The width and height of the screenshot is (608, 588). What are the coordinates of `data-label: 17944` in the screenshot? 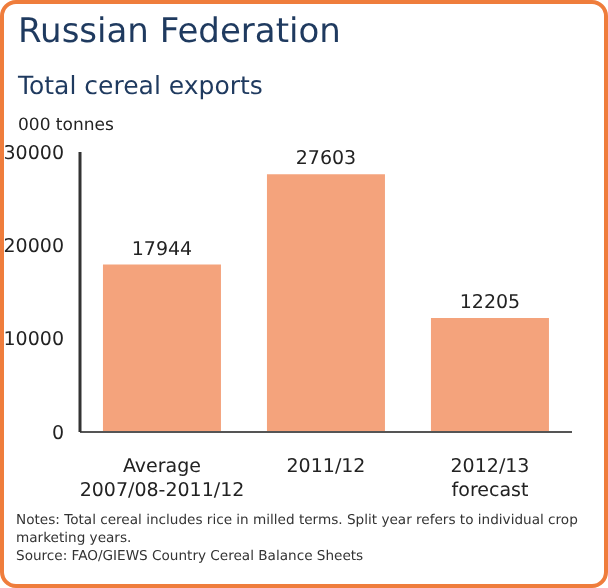 It's located at (162, 249).